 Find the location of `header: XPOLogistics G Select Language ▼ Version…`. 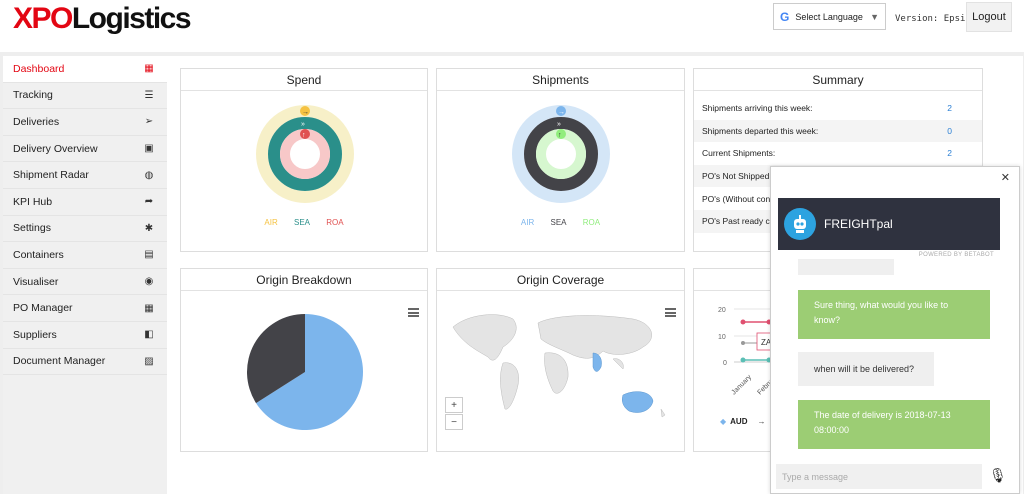

header: XPOLogistics G Select Language ▼ Version… is located at coordinates (512, 26).